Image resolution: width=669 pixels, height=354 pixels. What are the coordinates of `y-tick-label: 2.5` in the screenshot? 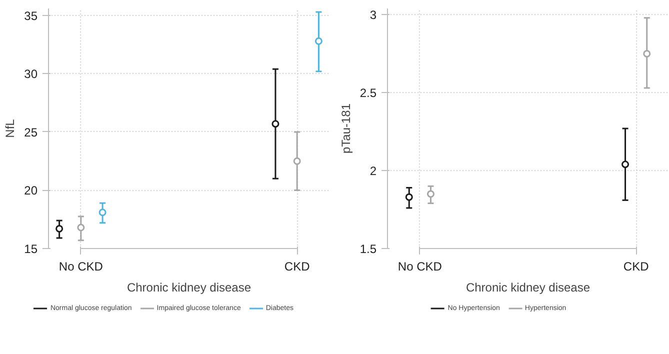 It's located at (368, 93).